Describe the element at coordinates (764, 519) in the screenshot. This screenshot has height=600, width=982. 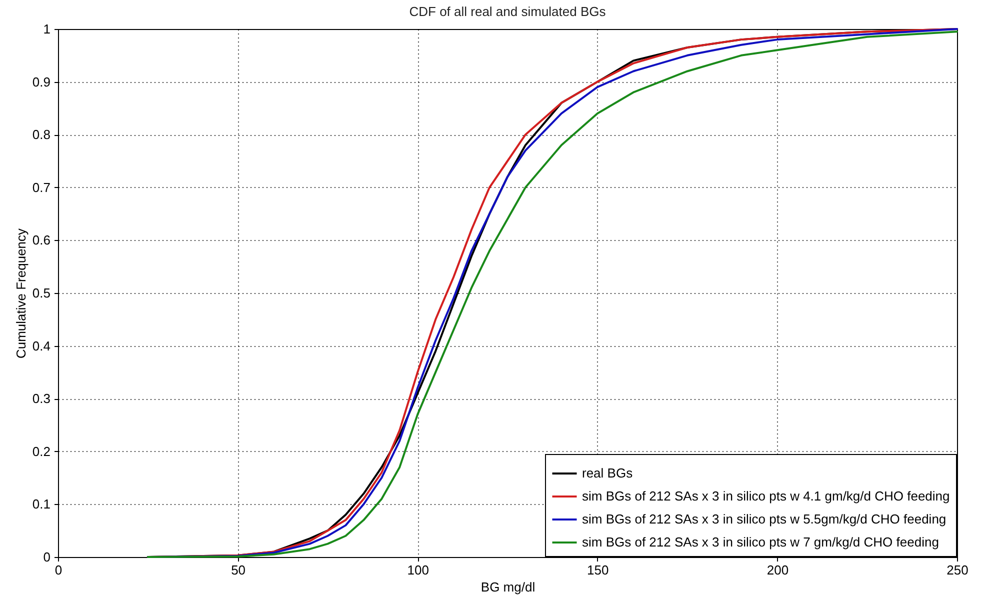
I see `legend-label: sim BGs of 212 SAs x 3 in silico pts w 5.5gm/kg/d CHO feeding` at that location.